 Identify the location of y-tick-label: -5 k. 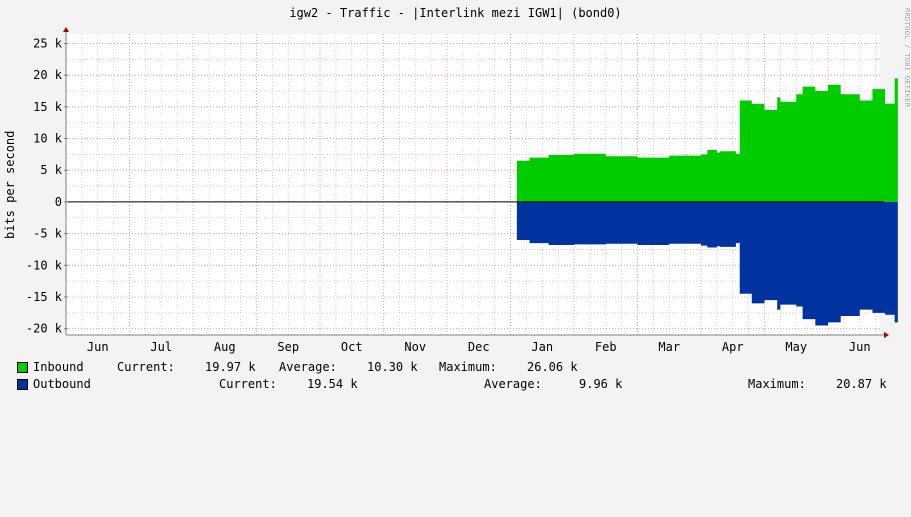
(48, 234).